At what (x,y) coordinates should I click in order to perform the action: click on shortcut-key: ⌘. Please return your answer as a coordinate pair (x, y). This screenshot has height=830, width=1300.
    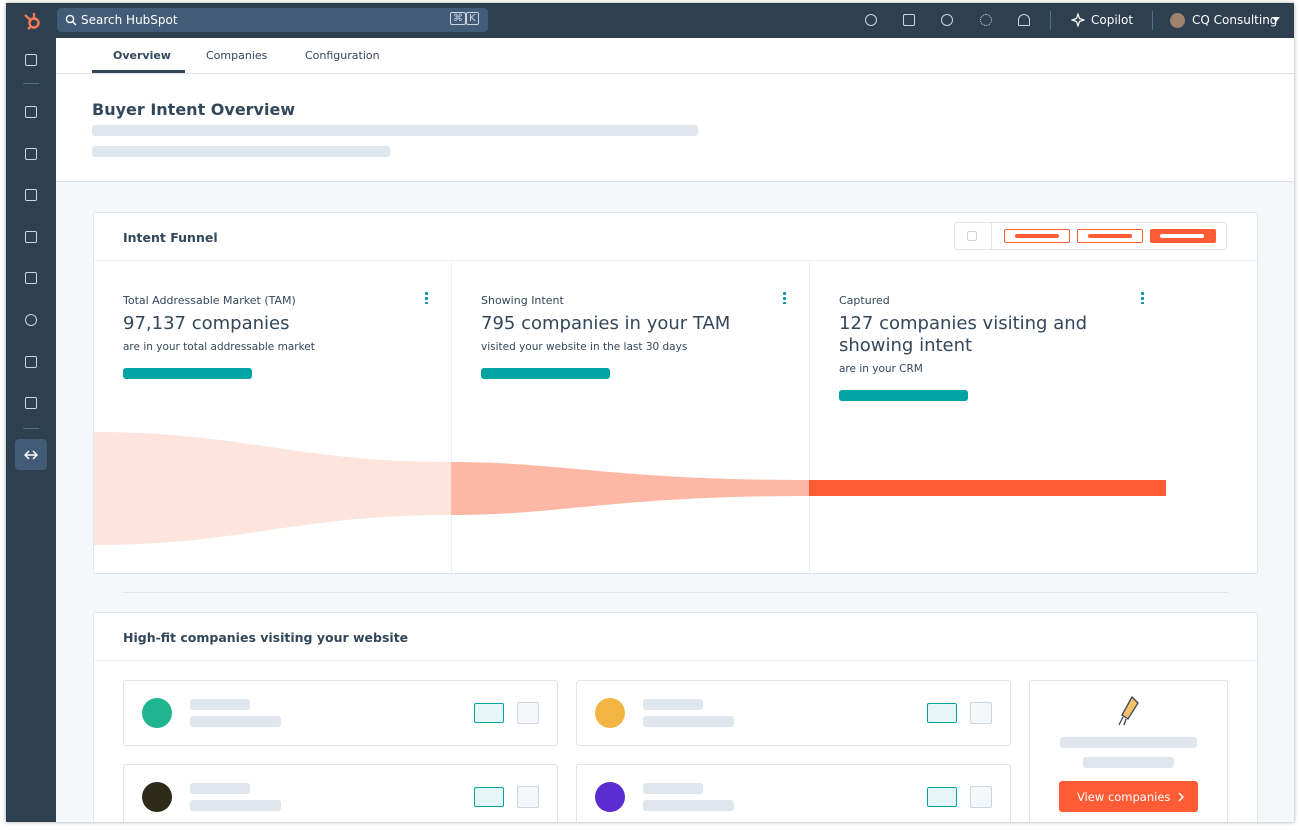
    Looking at the image, I should click on (458, 18).